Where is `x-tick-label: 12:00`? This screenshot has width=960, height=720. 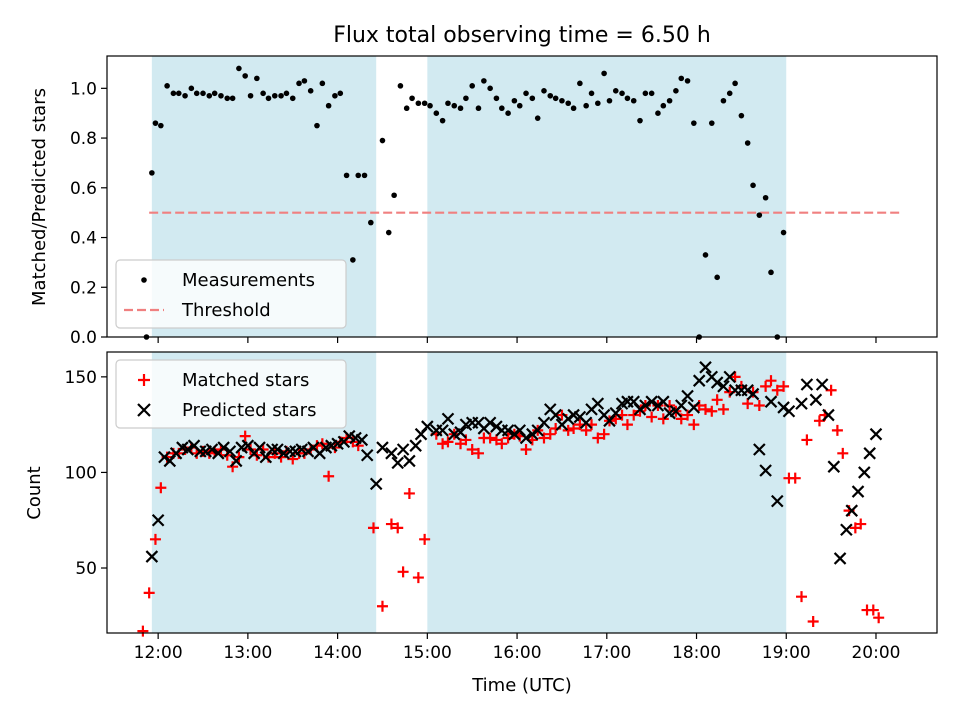 x-tick-label: 12:00 is located at coordinates (158, 653).